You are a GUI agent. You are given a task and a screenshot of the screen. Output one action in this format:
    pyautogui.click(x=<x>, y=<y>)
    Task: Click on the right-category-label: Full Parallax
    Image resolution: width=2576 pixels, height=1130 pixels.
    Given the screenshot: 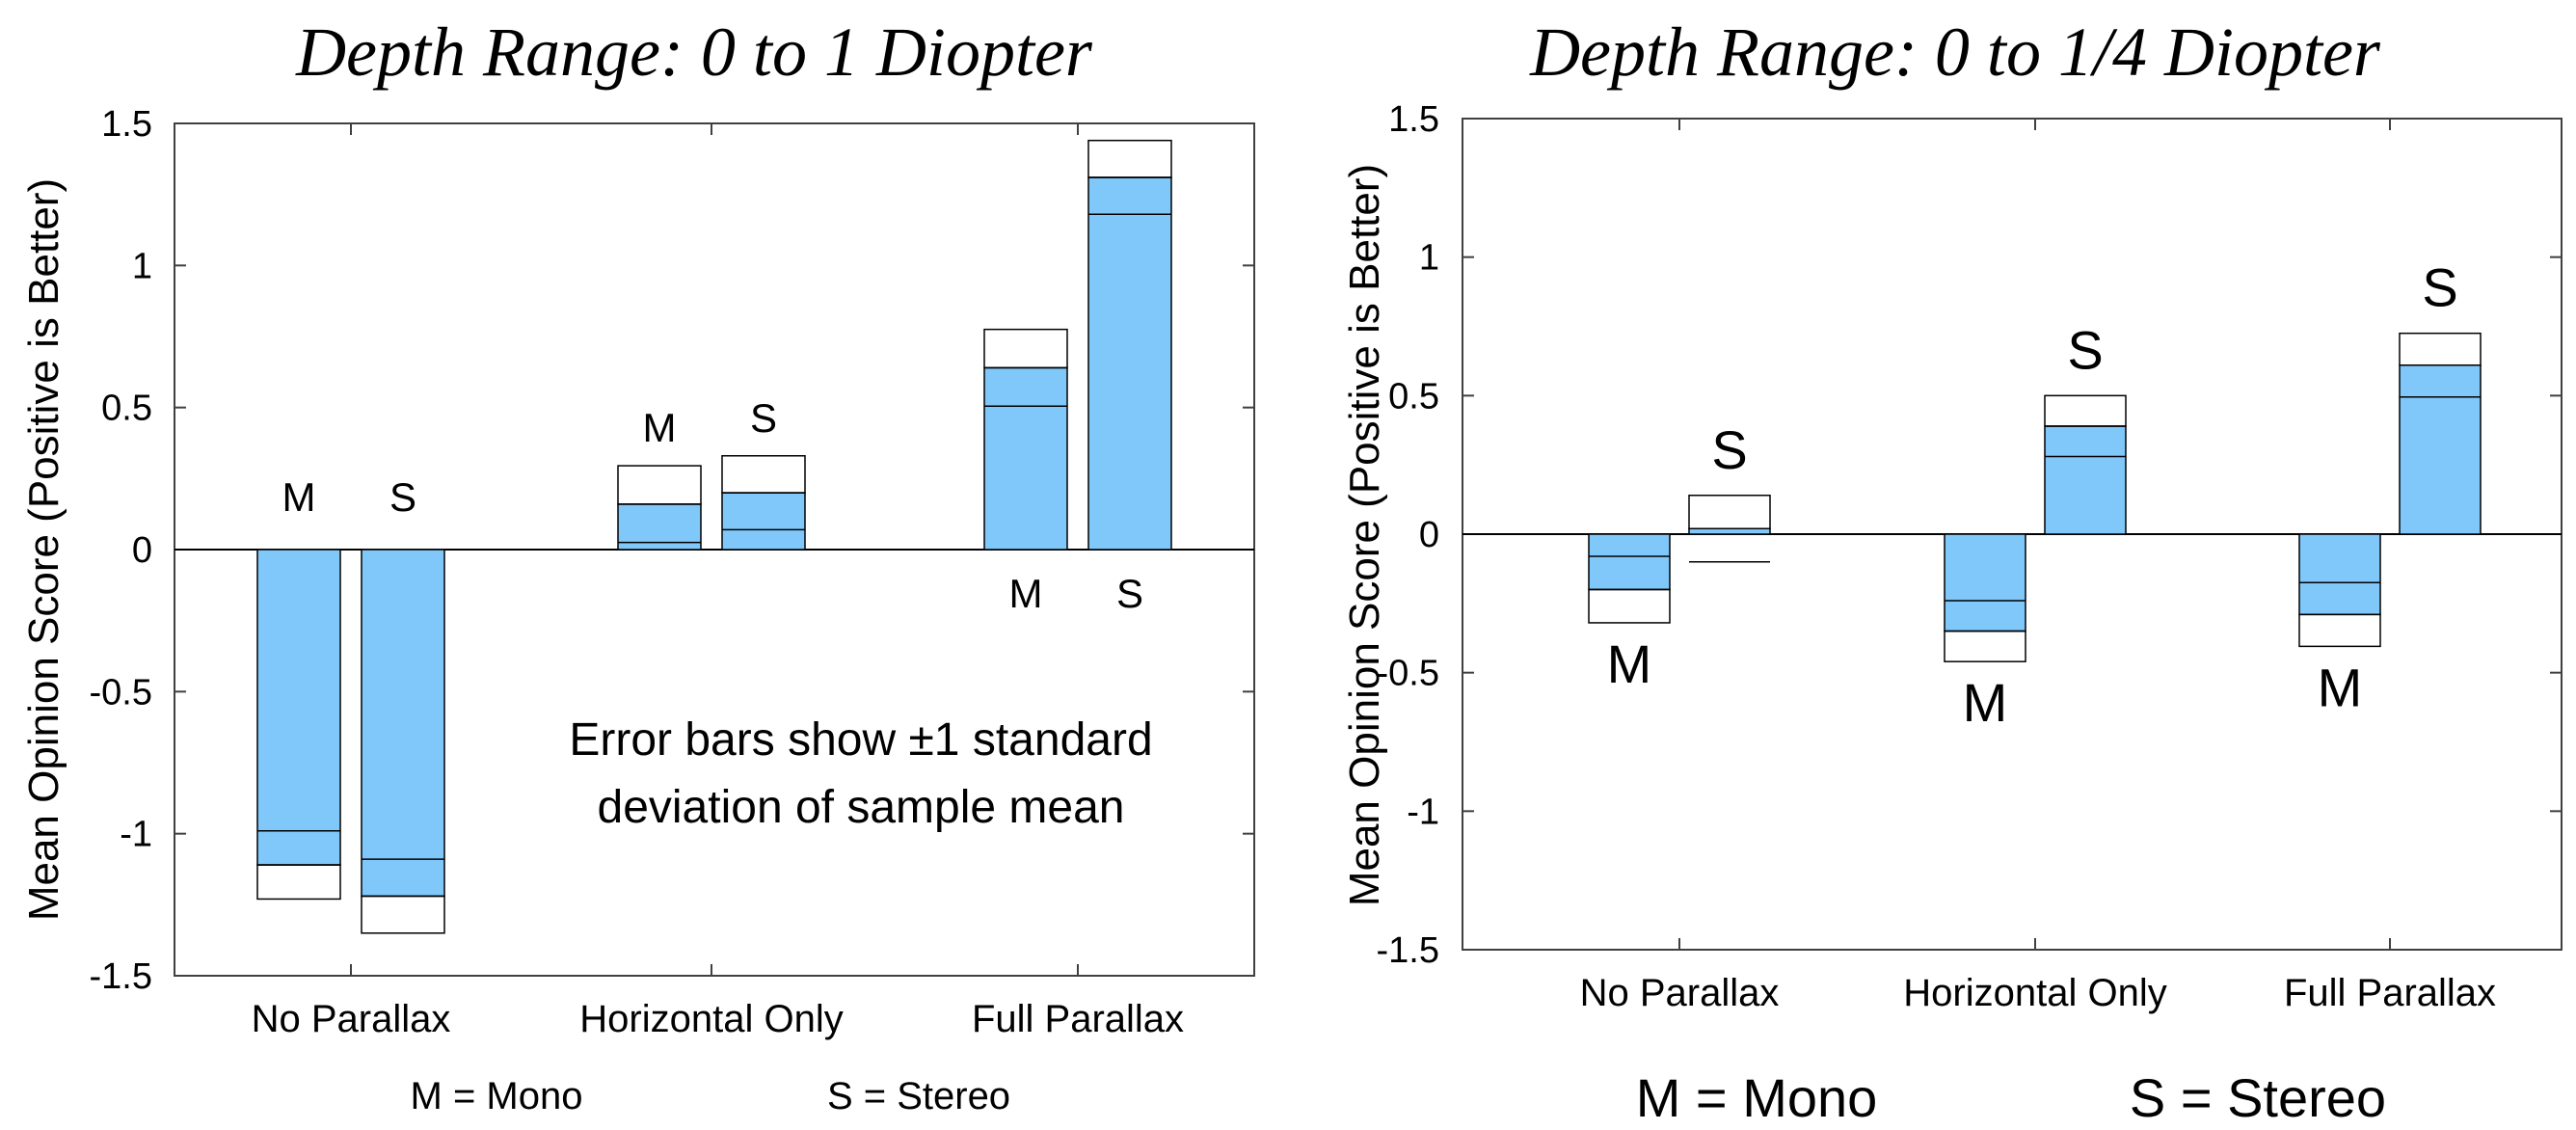 What is the action you would take?
    pyautogui.click(x=2390, y=993)
    